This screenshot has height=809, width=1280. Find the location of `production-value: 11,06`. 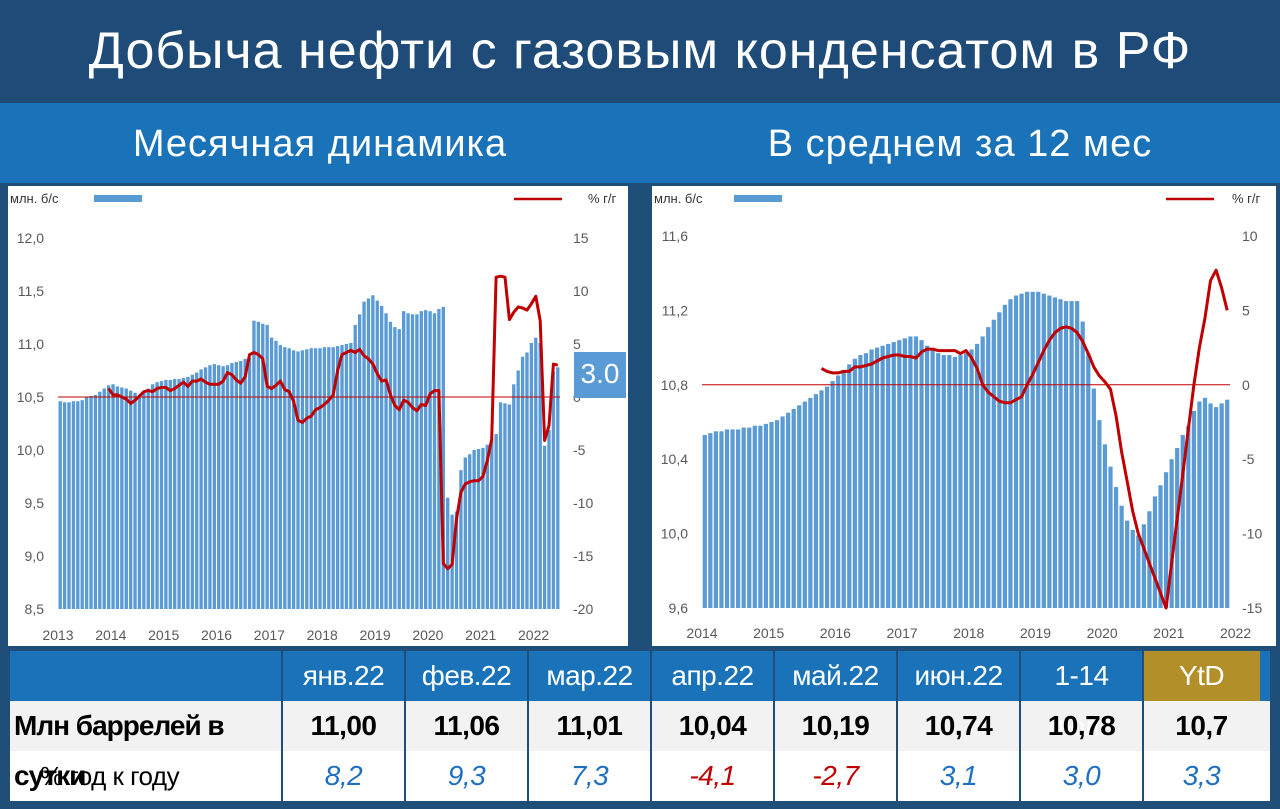

production-value: 11,06 is located at coordinates (466, 725).